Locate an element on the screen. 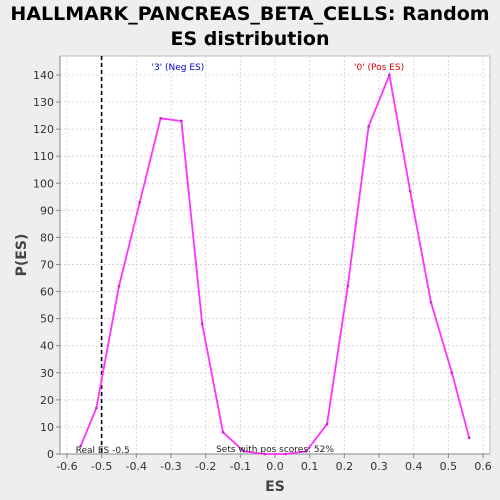 The height and width of the screenshot is (500, 500). pos-scores-label: Sets with pos scores: 52% is located at coordinates (275, 450).